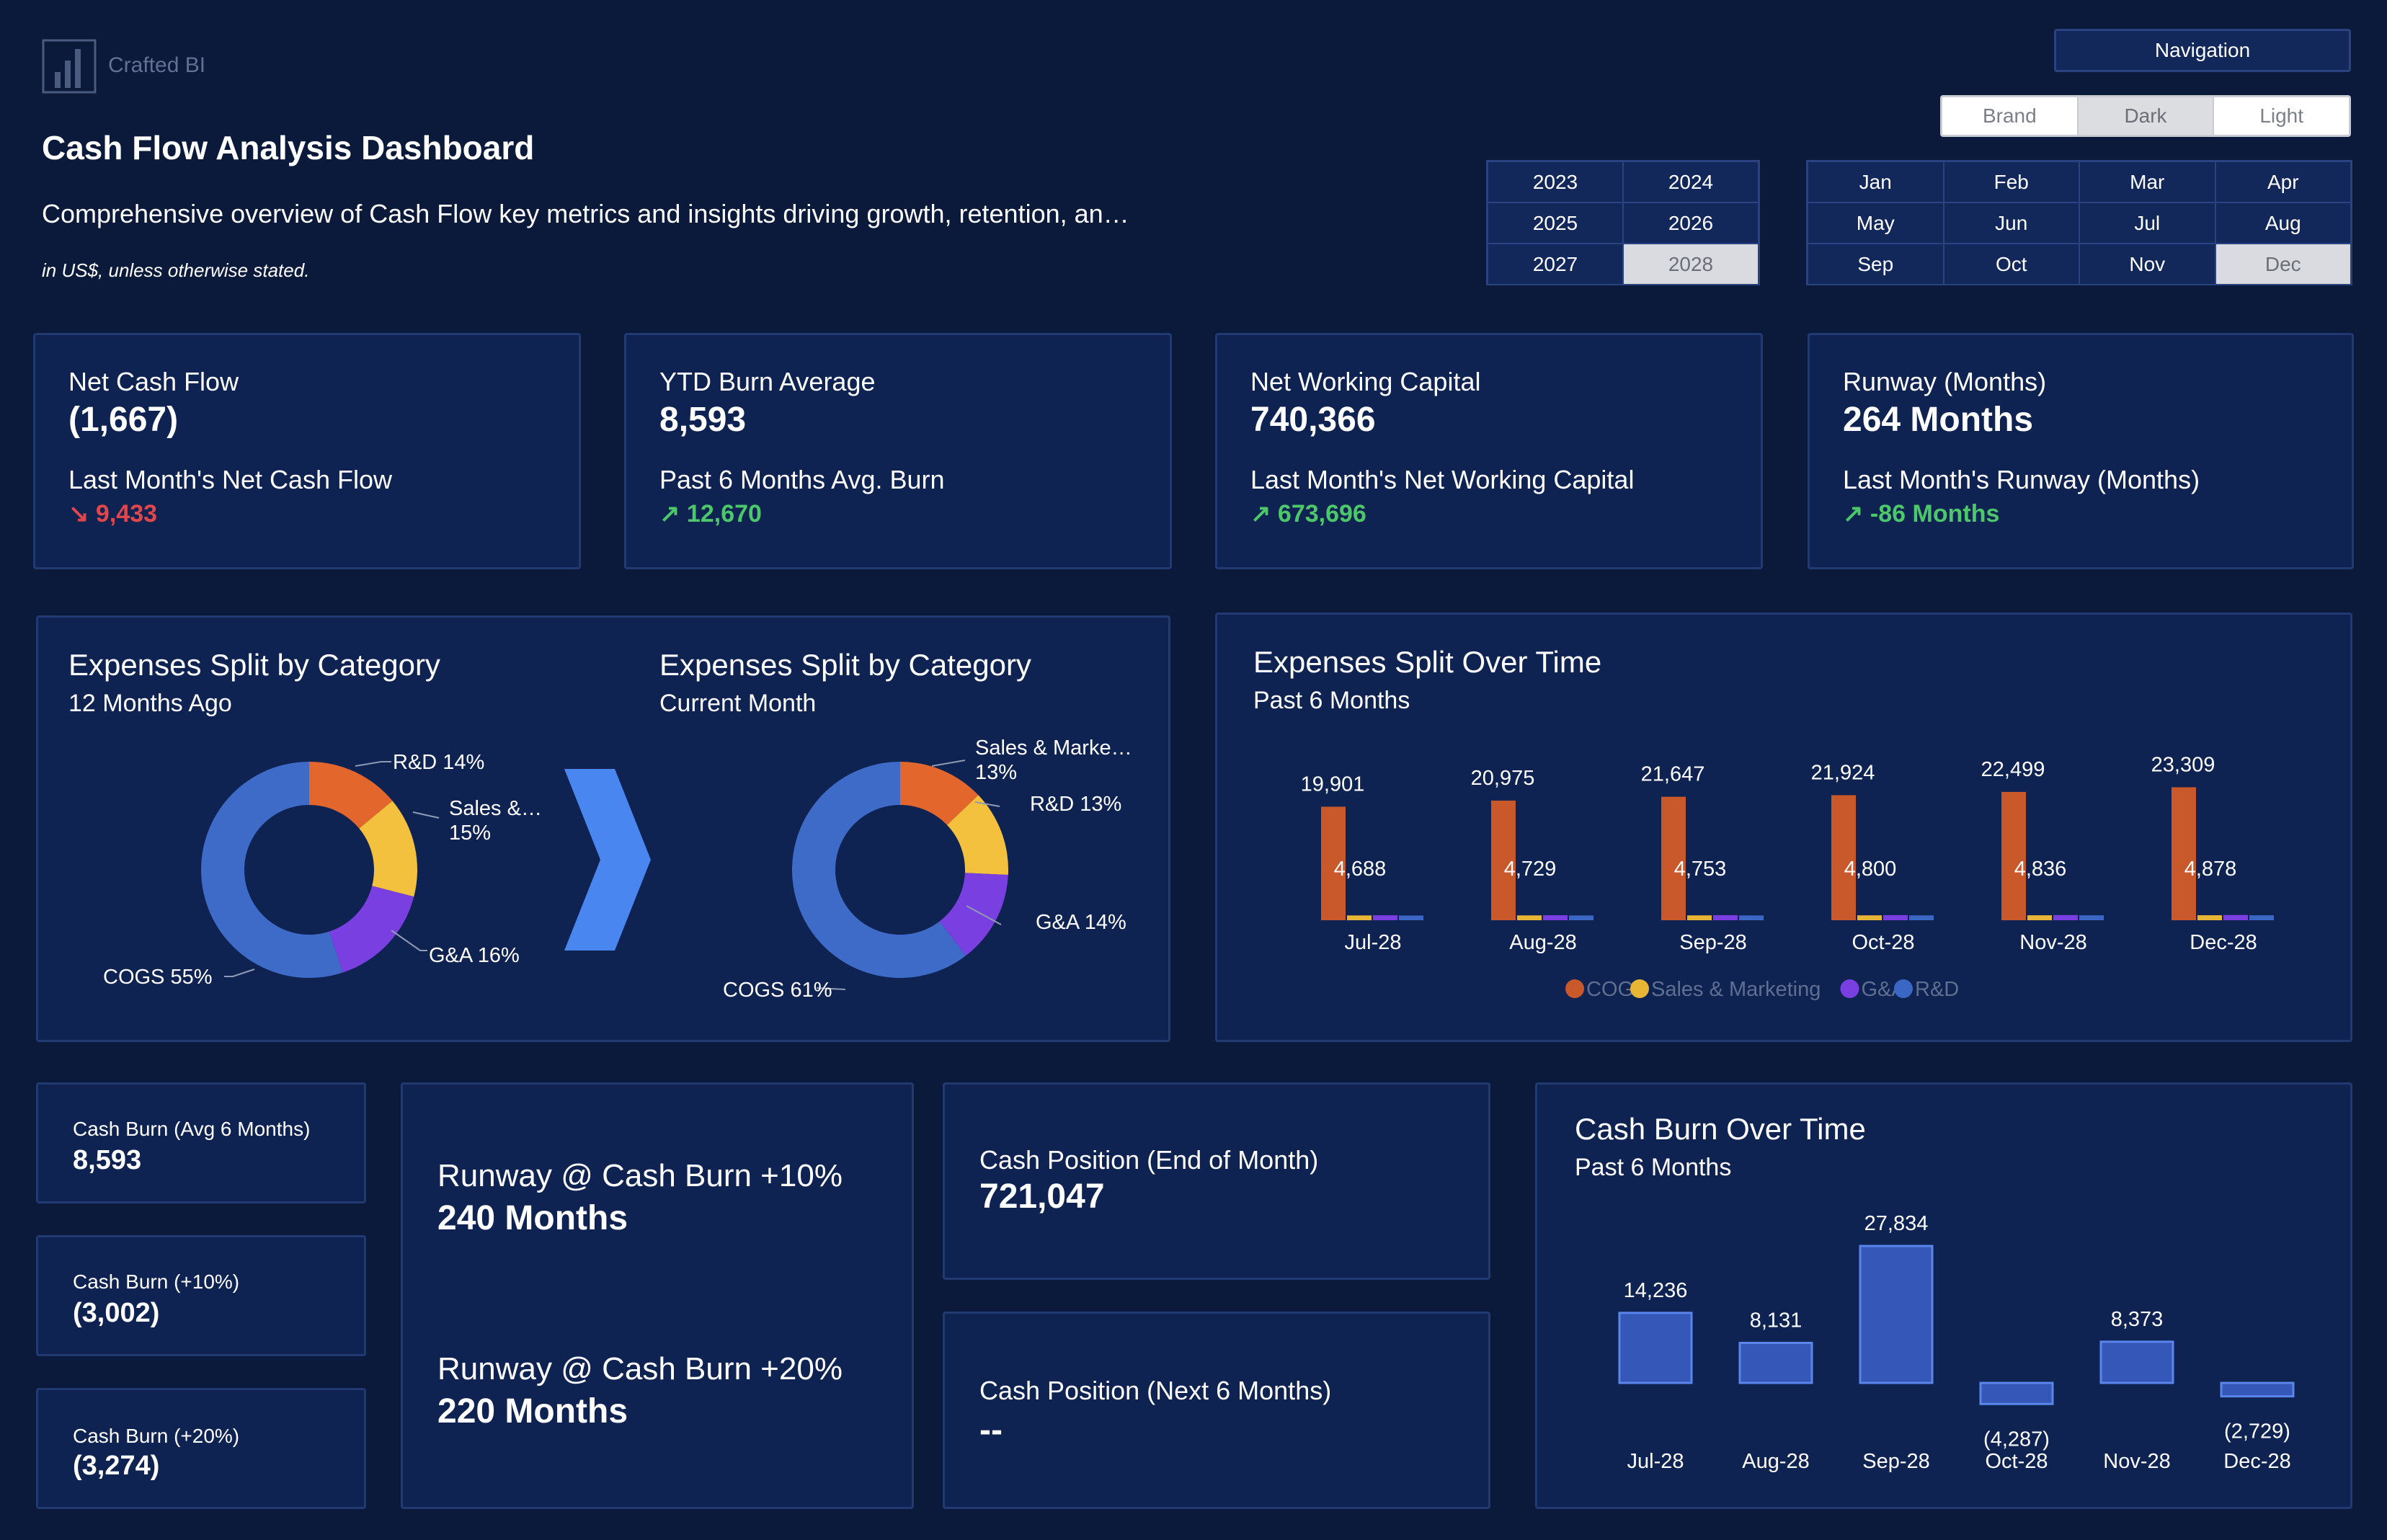 This screenshot has width=2387, height=1540. Describe the element at coordinates (1530, 869) in the screenshot. I see `data-label-sales: 4,729` at that location.